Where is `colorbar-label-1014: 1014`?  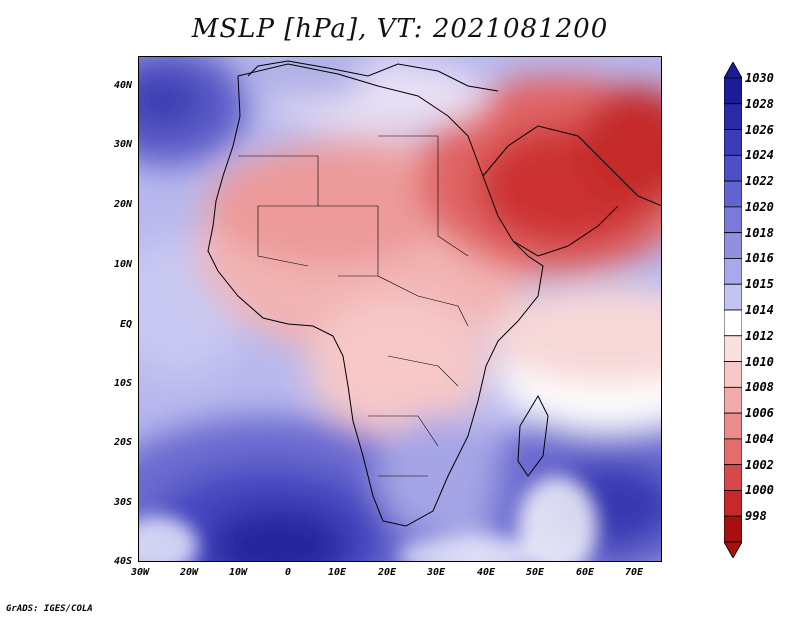
colorbar-label-1014: 1014 is located at coordinates (759, 310).